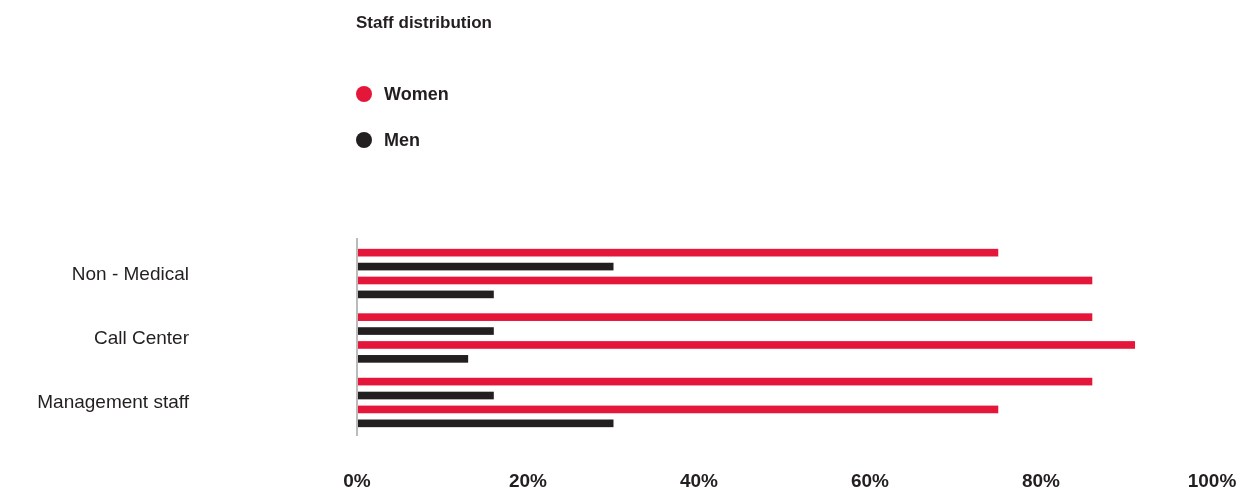 This screenshot has height=490, width=1260. Describe the element at coordinates (1041, 480) in the screenshot. I see `x-tick-label: 80%` at that location.